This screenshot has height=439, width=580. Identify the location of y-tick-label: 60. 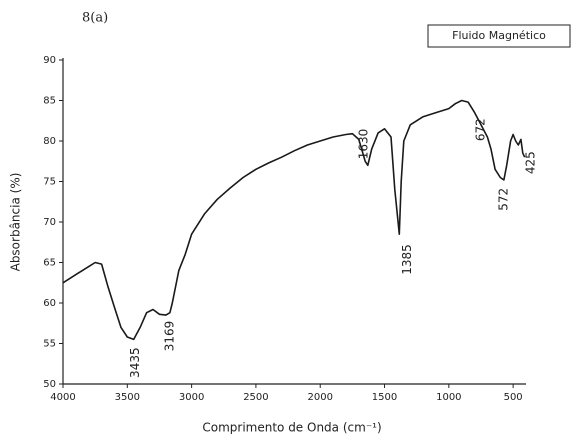
(49, 303).